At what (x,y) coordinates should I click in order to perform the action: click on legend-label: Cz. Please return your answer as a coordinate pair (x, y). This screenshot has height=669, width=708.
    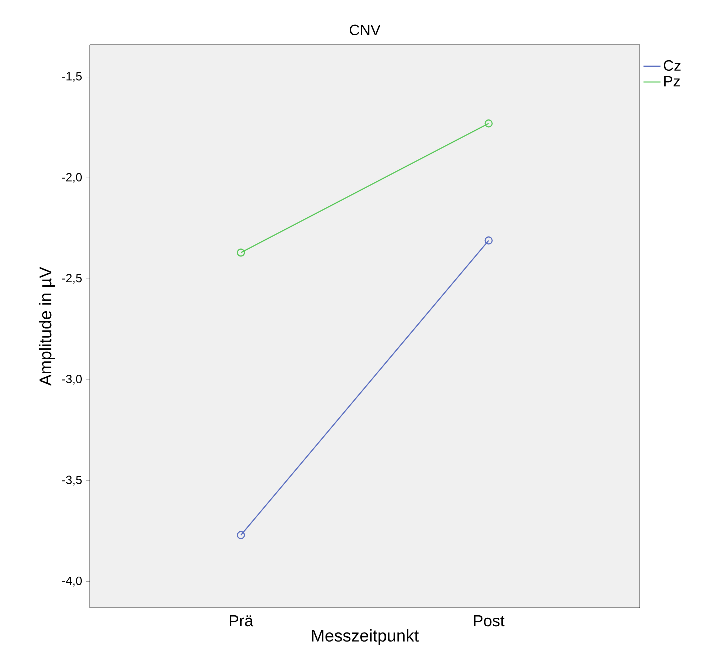
    Looking at the image, I should click on (672, 66).